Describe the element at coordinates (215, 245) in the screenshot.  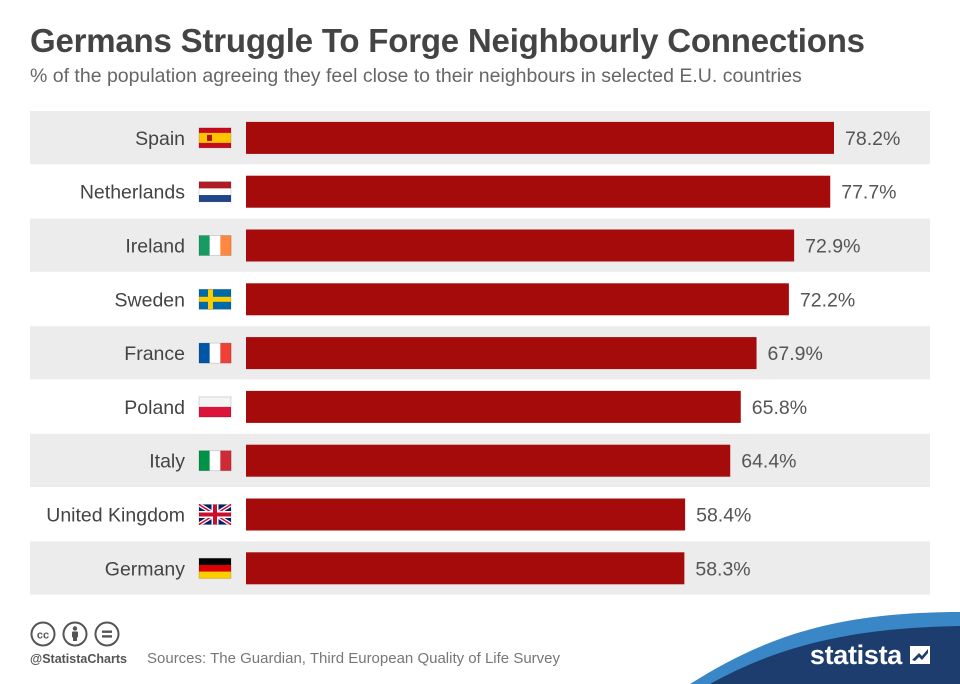
I see `ireland-flag-icon` at that location.